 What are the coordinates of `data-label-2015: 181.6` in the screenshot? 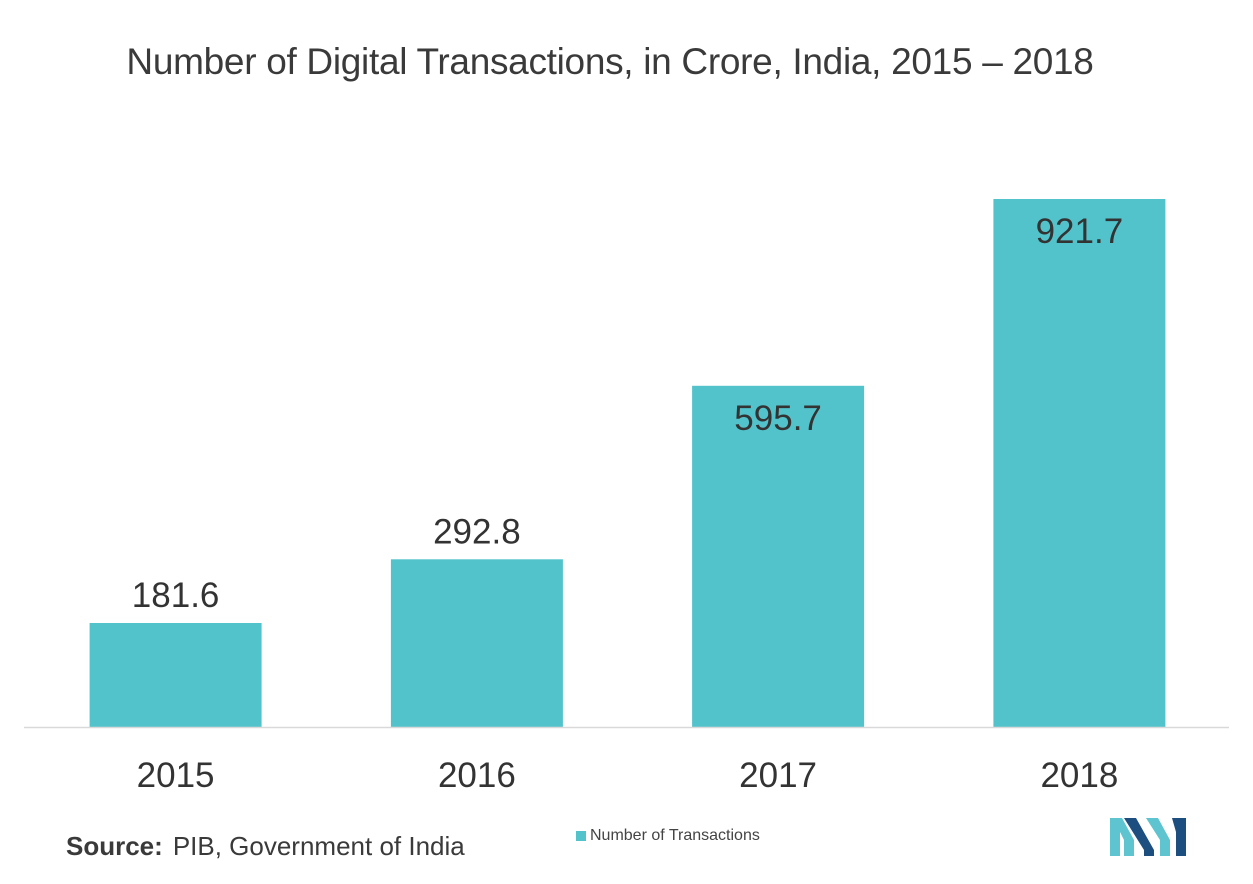 It's located at (176, 595).